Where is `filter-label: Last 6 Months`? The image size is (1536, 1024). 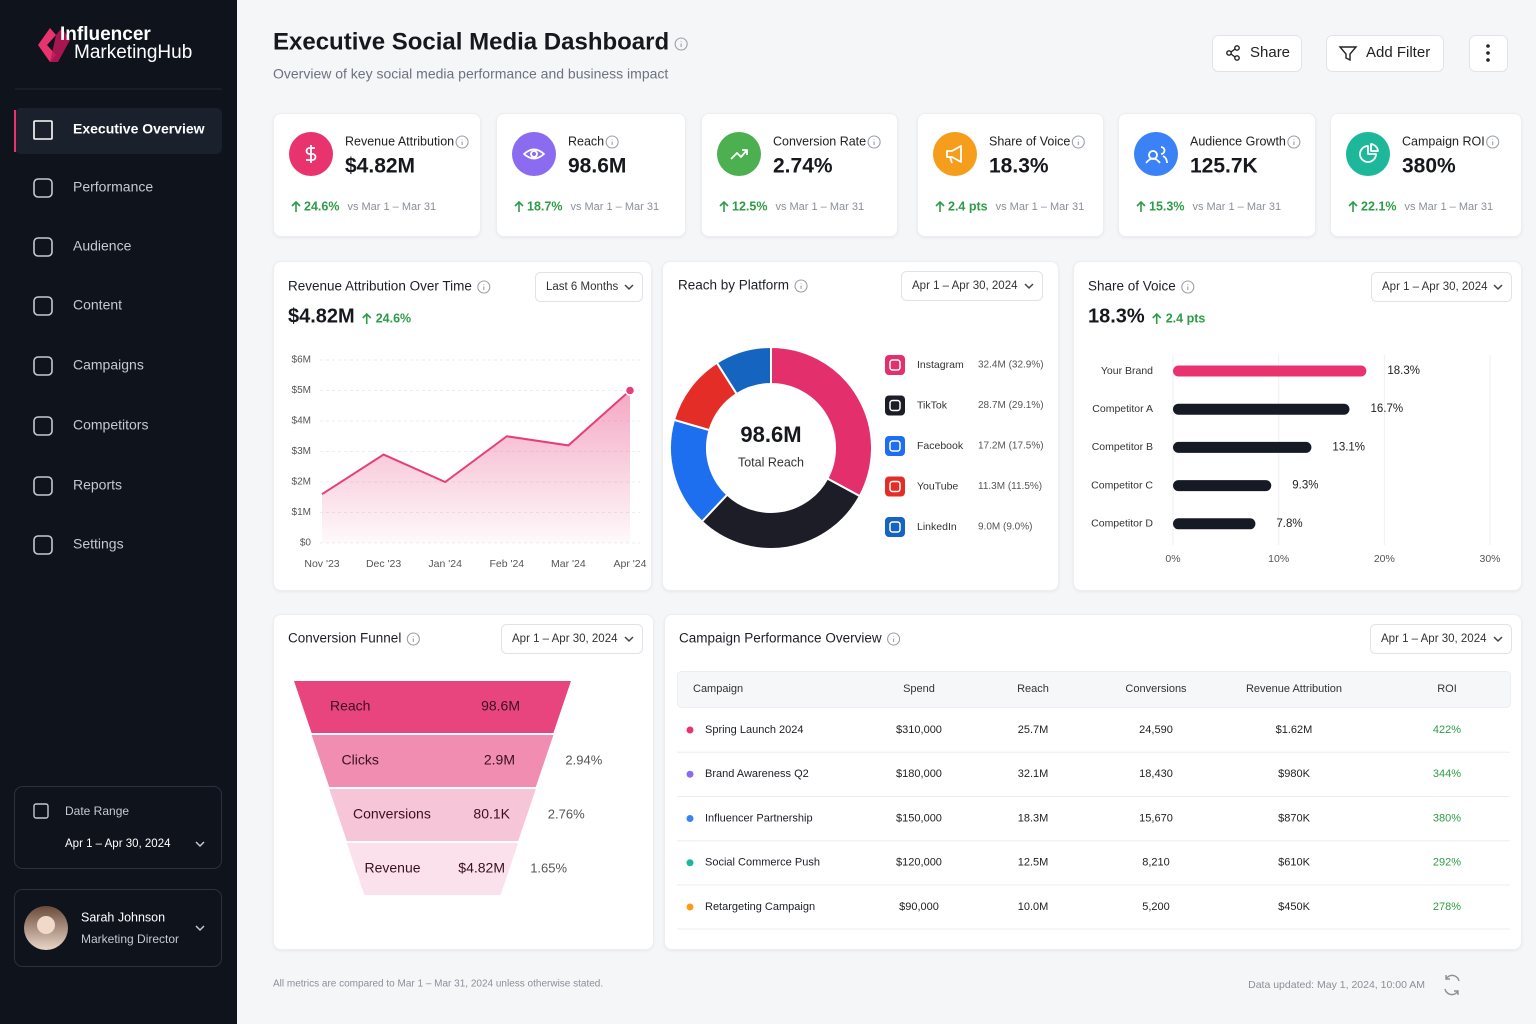 filter-label: Last 6 Months is located at coordinates (582, 287).